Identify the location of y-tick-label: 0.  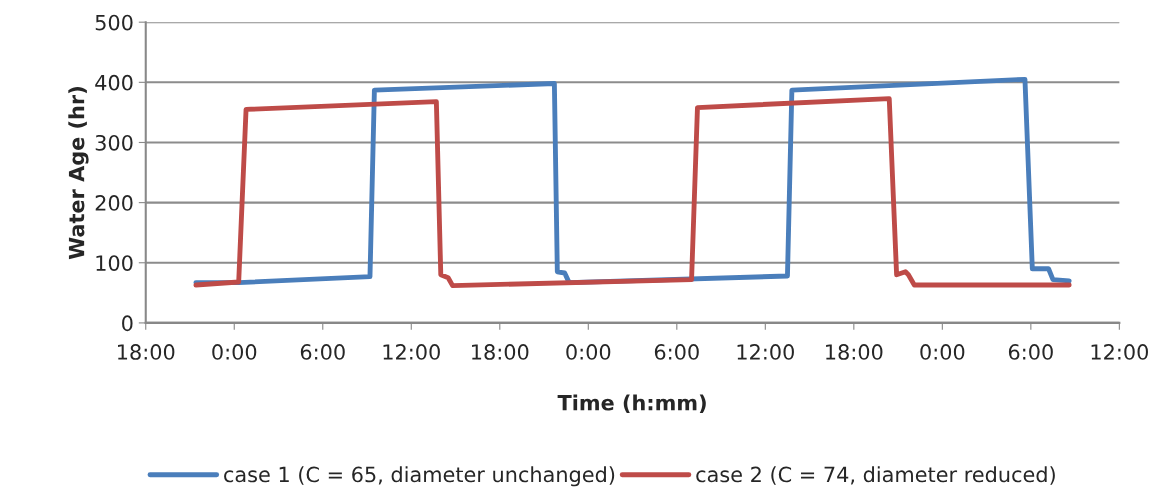
(127, 323).